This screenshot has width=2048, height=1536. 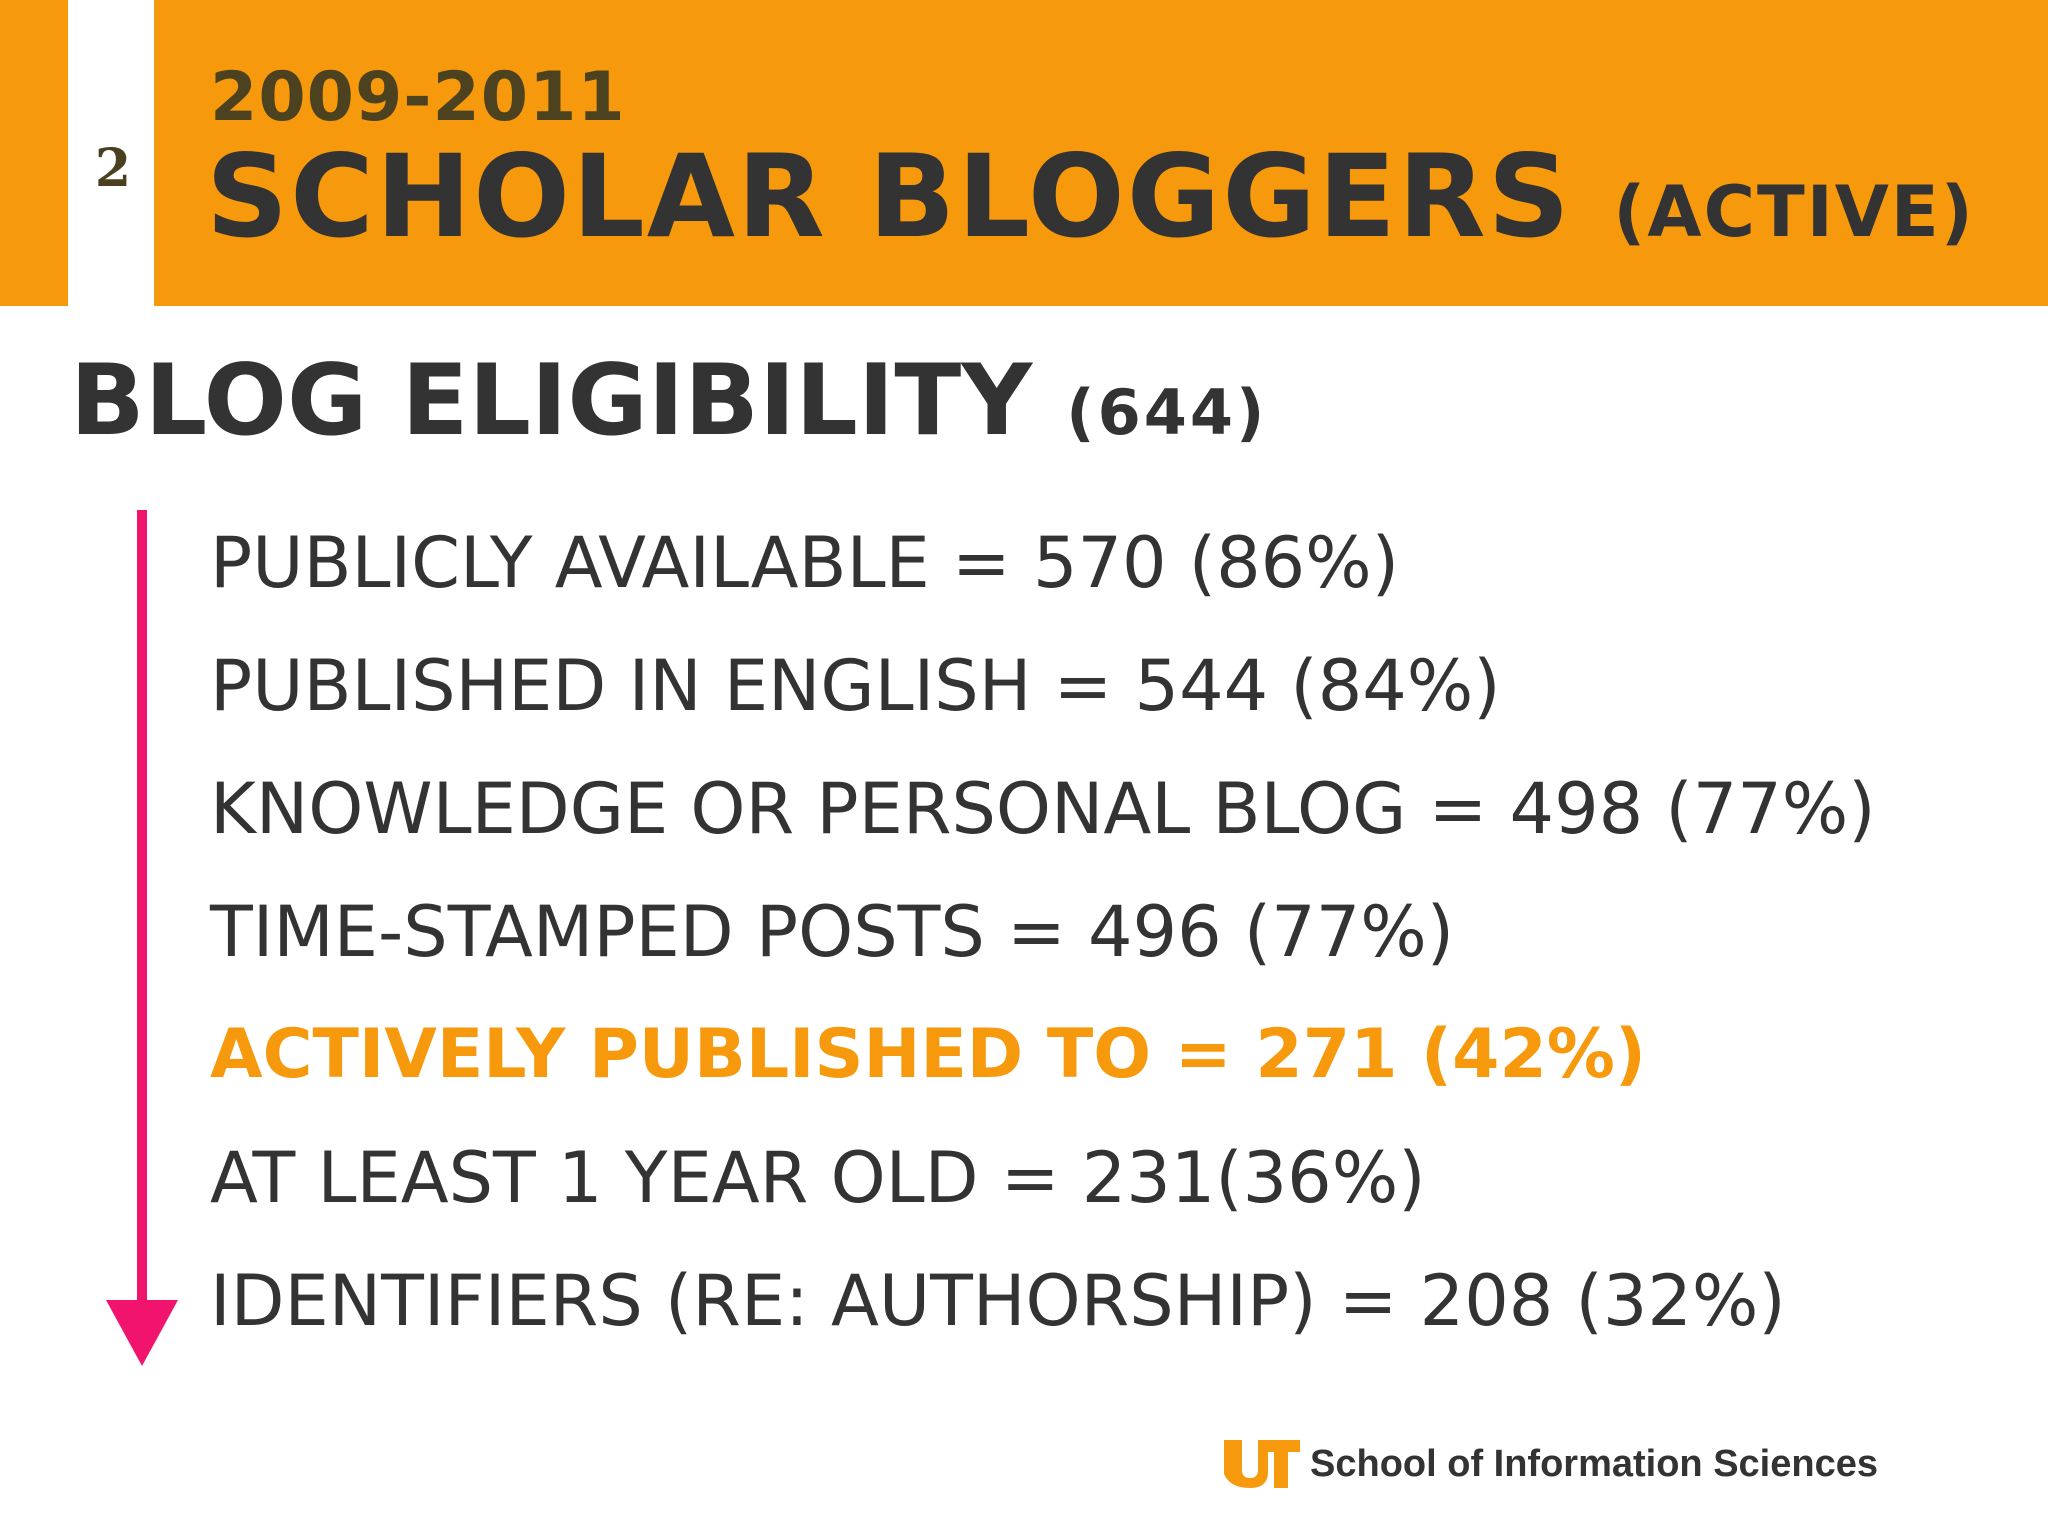 I want to click on slide-number-panel, so click(x=111, y=153).